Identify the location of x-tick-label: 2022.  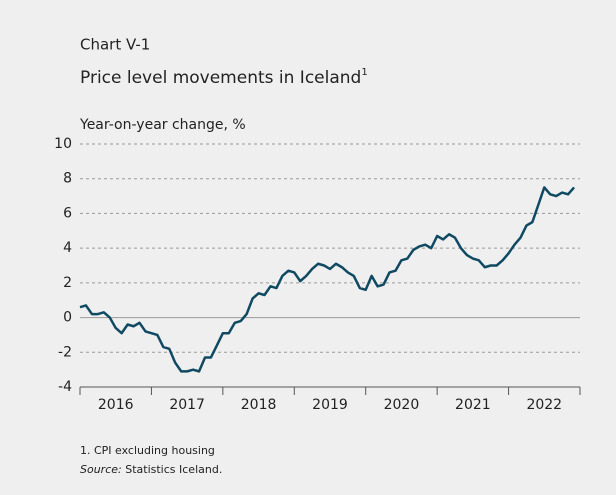
(544, 405).